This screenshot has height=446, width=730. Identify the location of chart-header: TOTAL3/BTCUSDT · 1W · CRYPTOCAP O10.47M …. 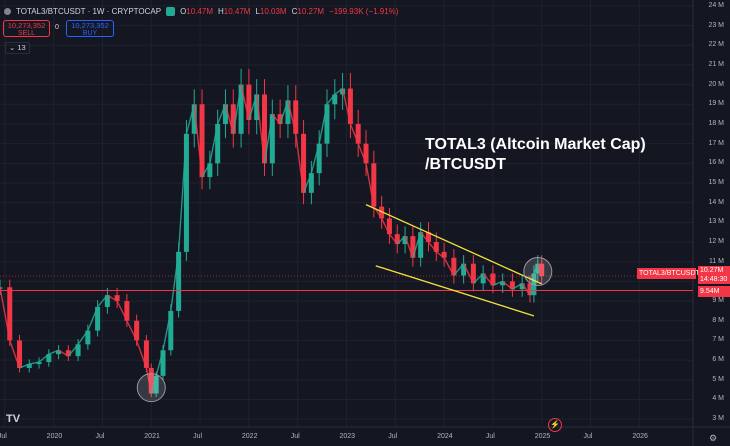
(201, 11).